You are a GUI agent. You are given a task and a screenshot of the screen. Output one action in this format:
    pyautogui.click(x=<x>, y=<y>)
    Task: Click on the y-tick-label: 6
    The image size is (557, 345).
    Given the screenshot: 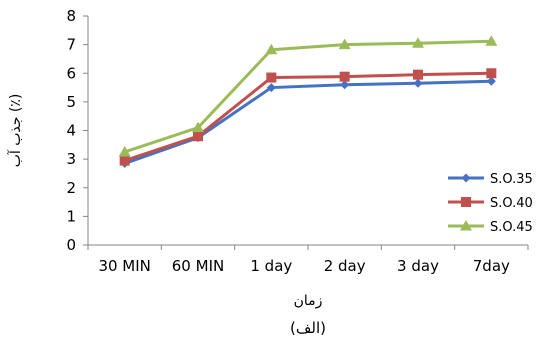 What is the action you would take?
    pyautogui.click(x=71, y=73)
    